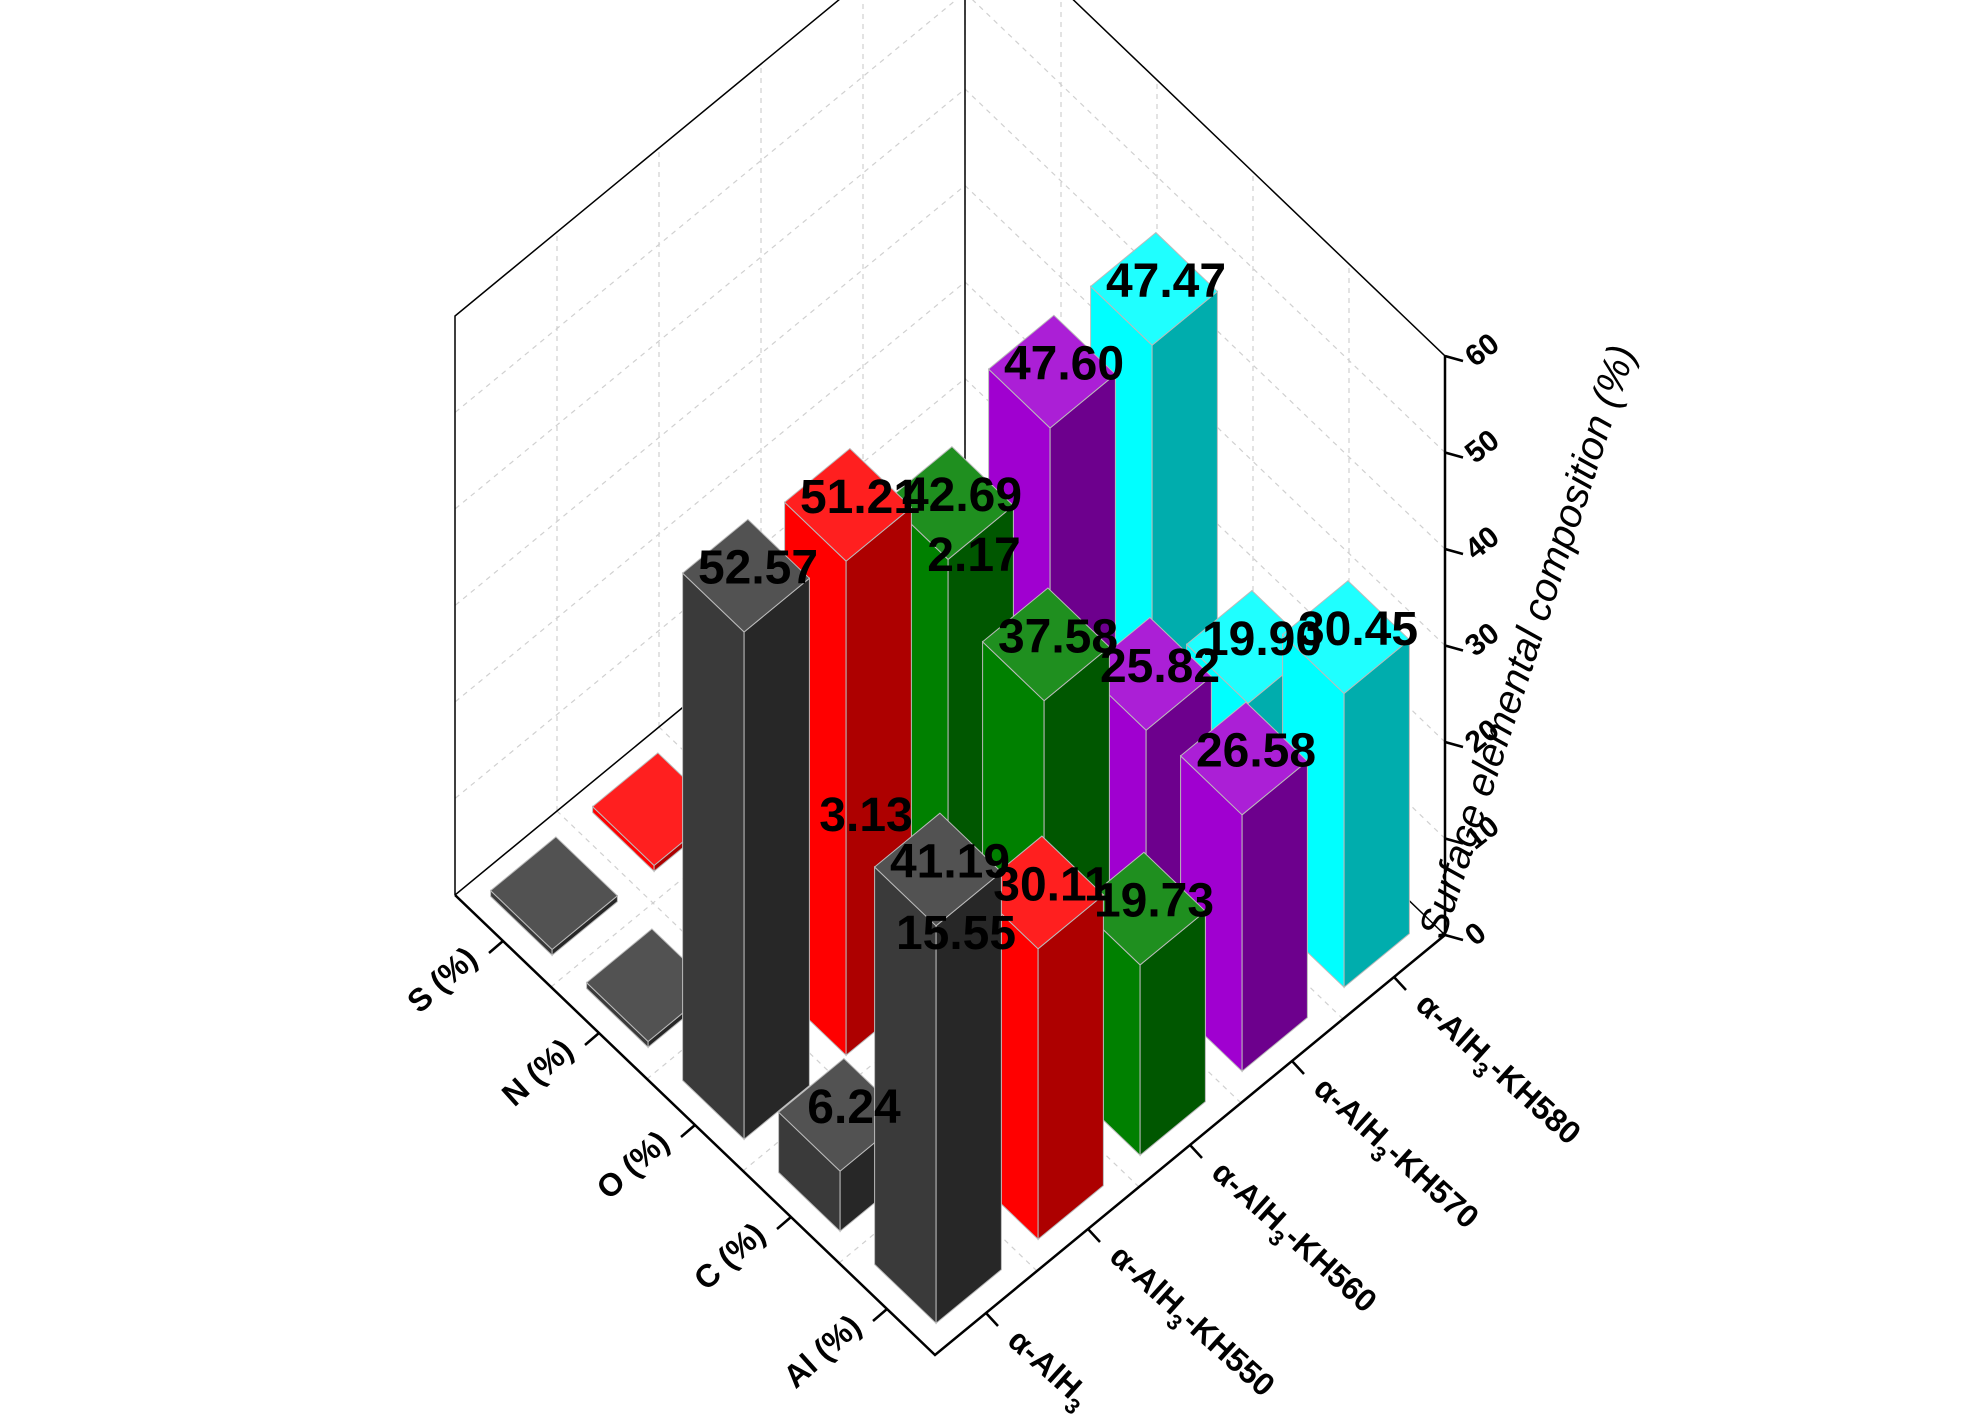 Image resolution: width=1984 pixels, height=1417 pixels. Describe the element at coordinates (1154, 901) in the screenshot. I see `bar-value-label: 19.73` at that location.